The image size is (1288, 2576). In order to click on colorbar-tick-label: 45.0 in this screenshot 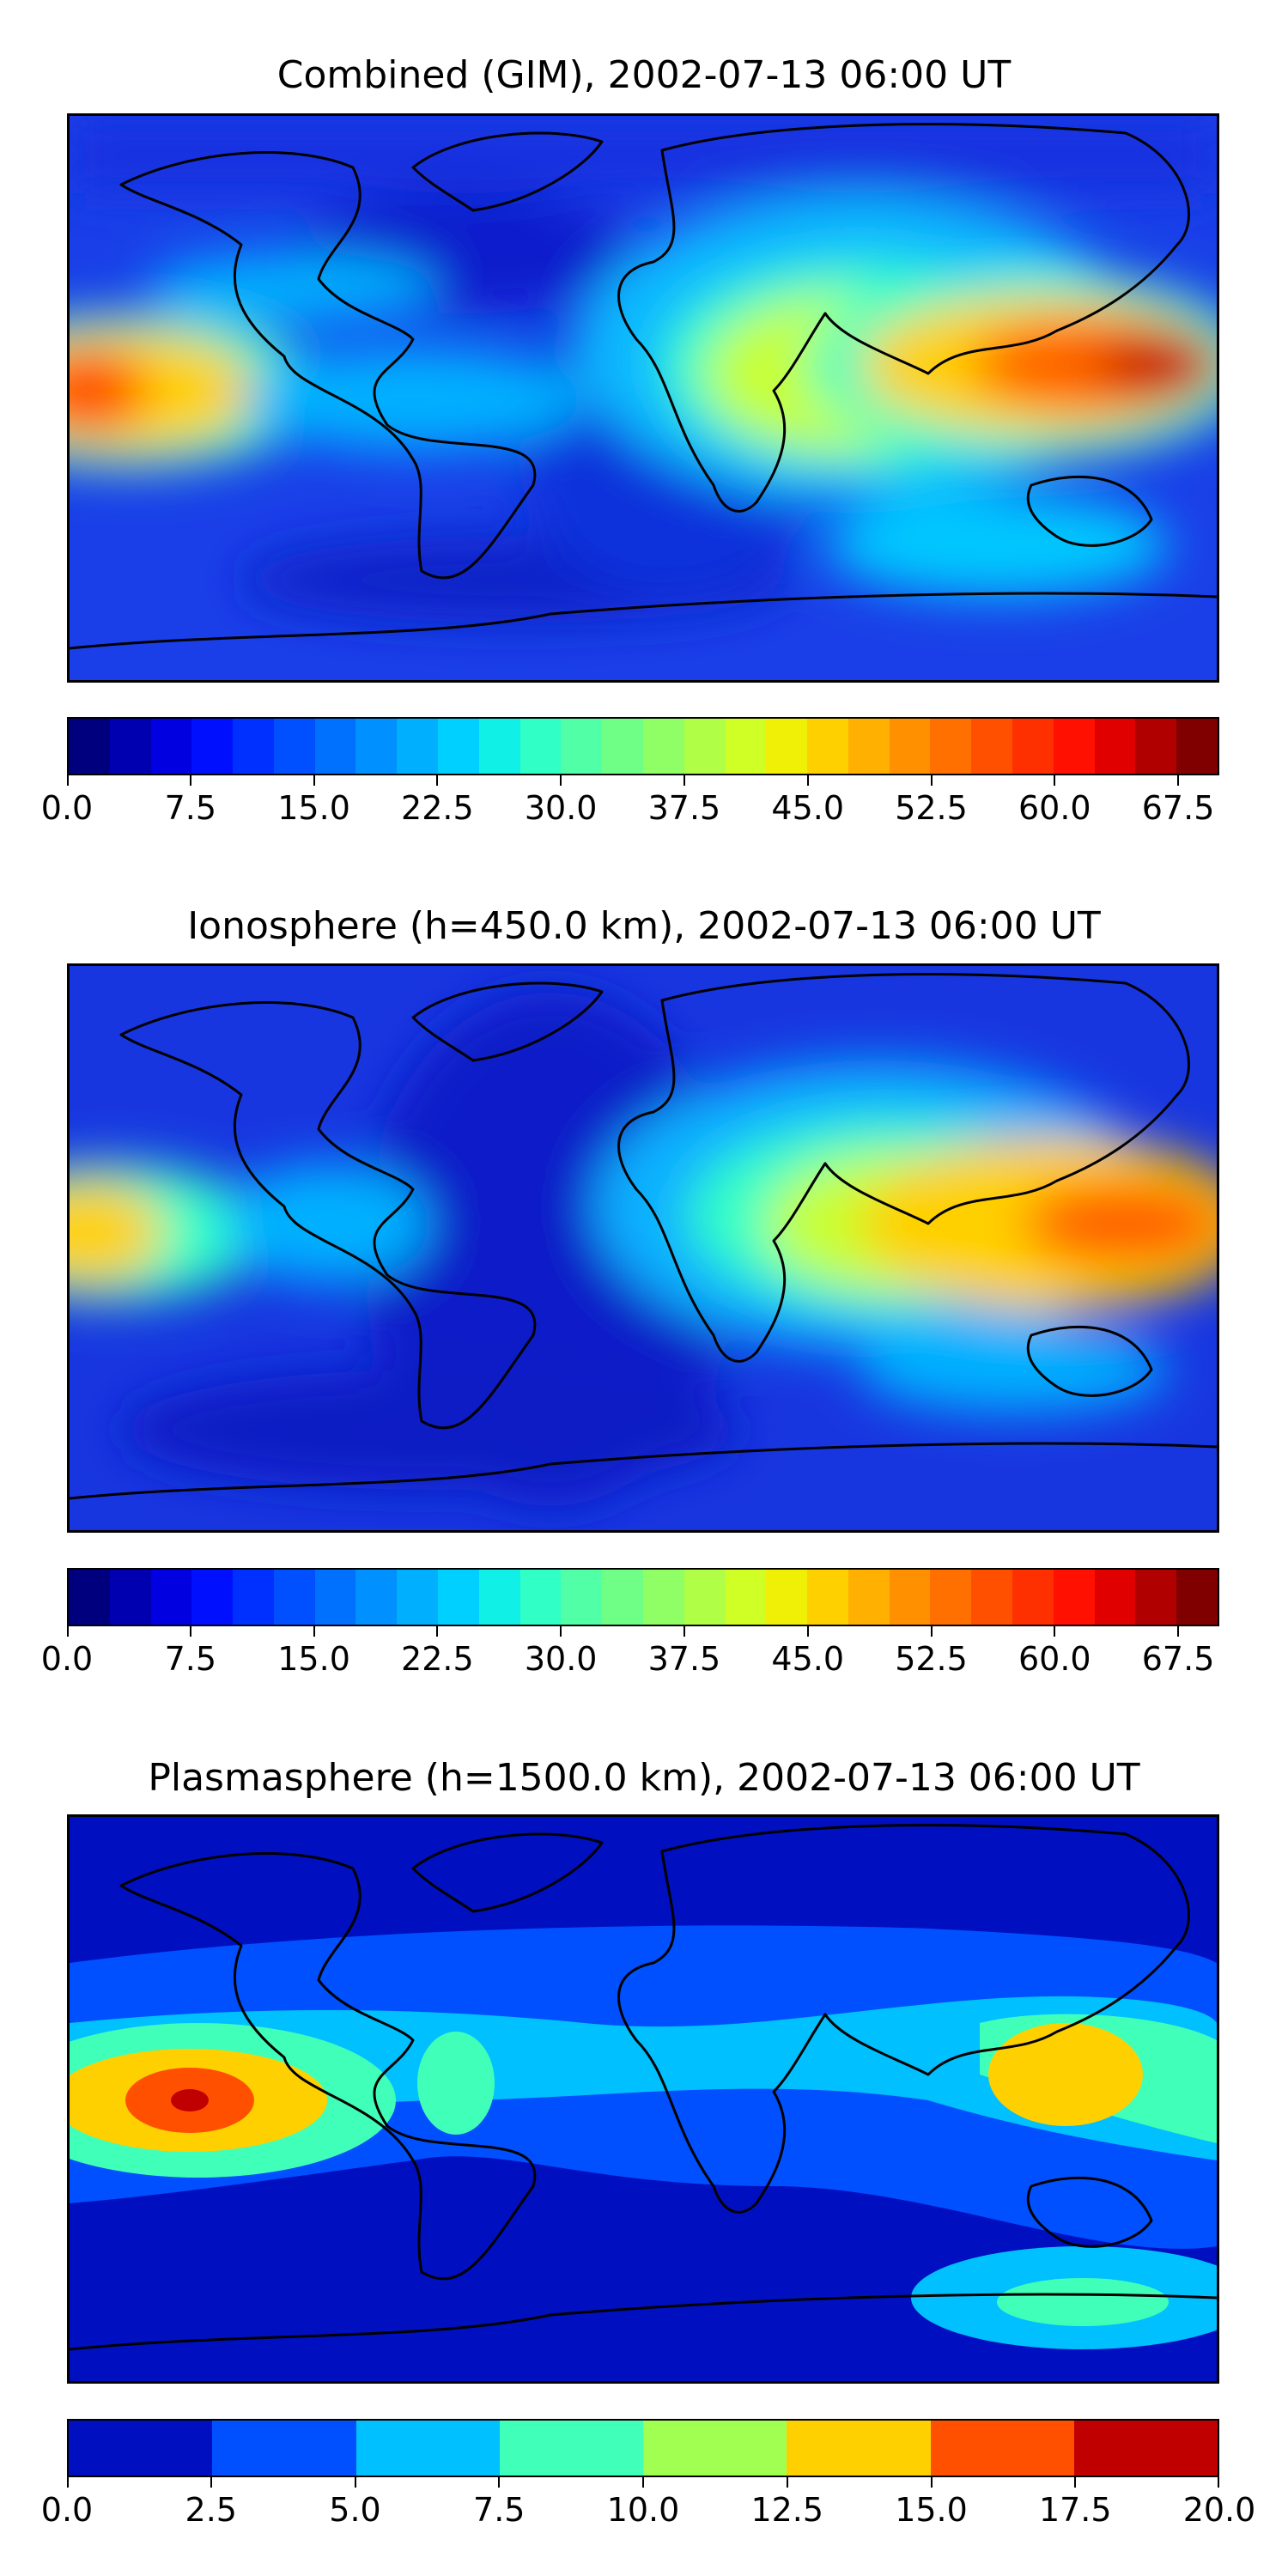, I will do `click(808, 1659)`.